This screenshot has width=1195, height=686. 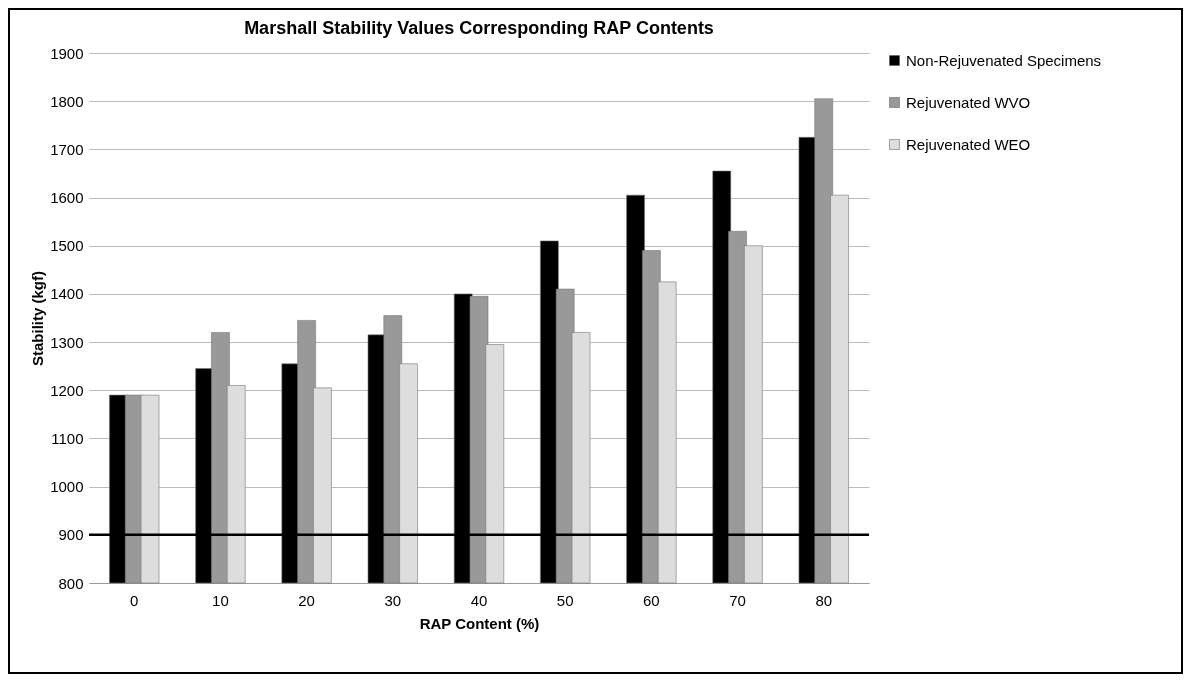 I want to click on x-tick-label: 20, so click(x=306, y=600).